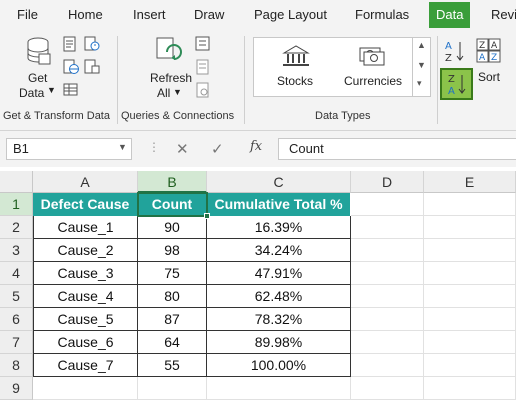 Image resolution: width=516 pixels, height=403 pixels. I want to click on existing-connections-icon, so click(92, 67).